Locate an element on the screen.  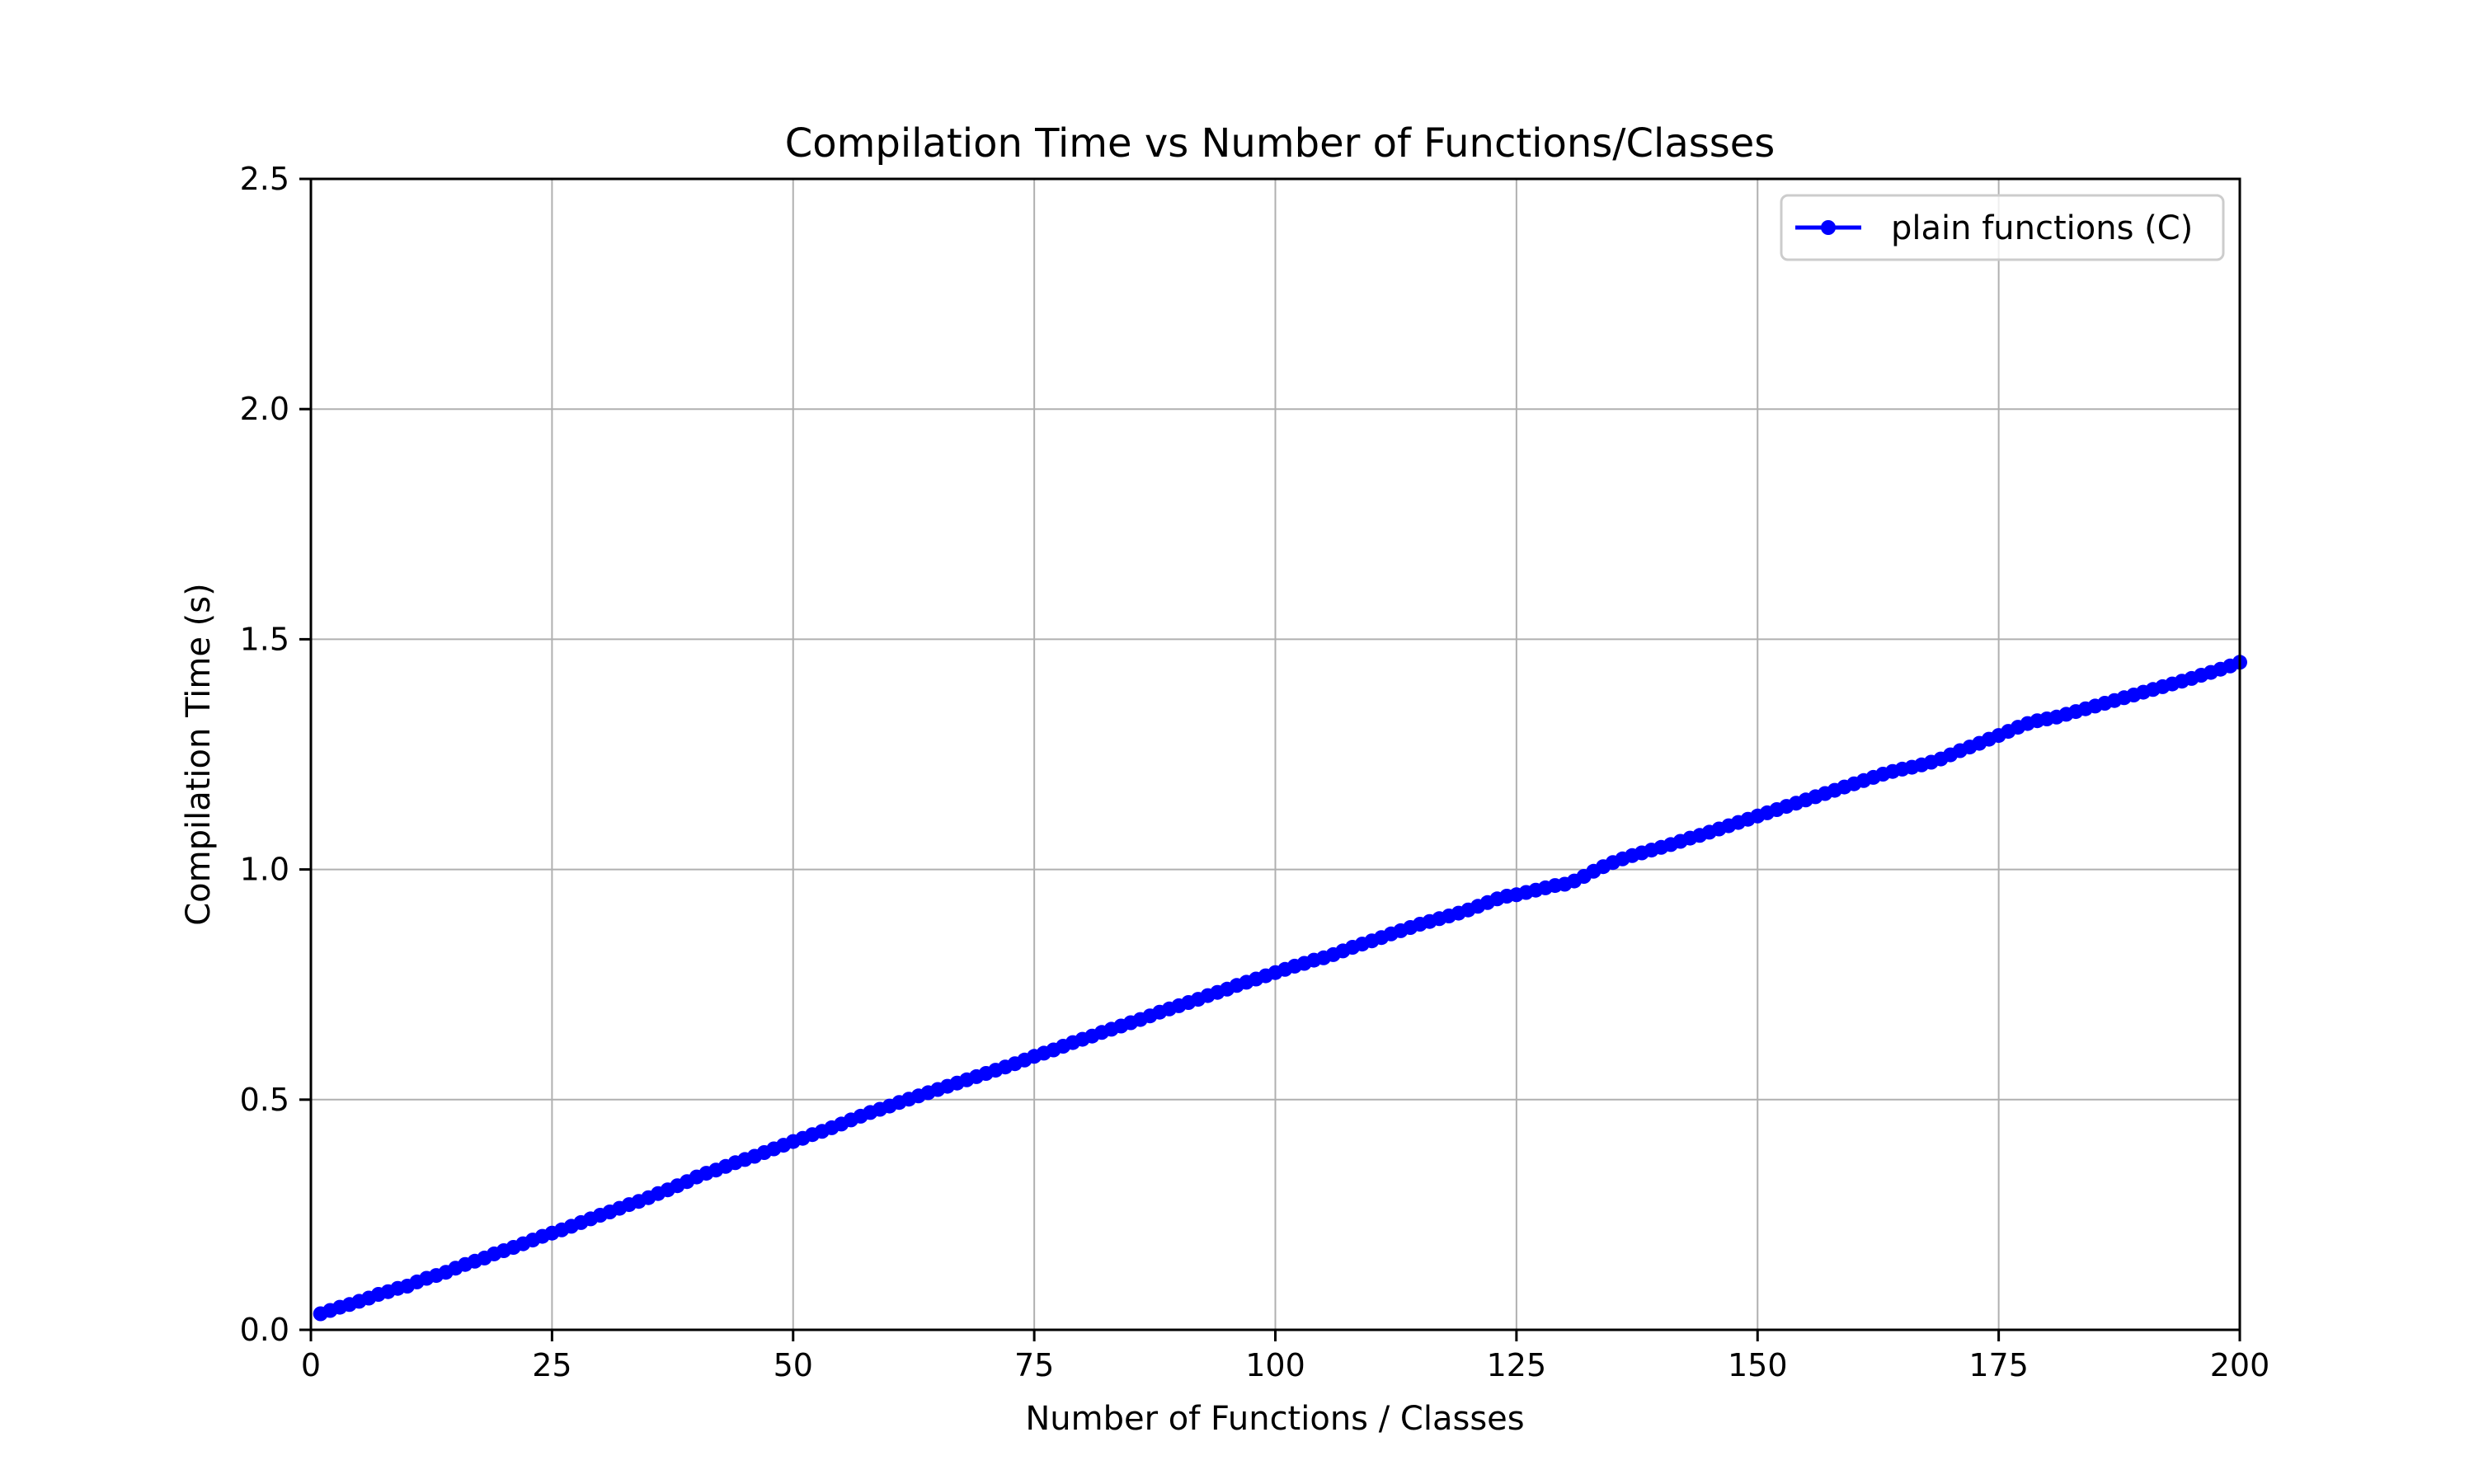
y-tick-label: 2.0 is located at coordinates (264, 409).